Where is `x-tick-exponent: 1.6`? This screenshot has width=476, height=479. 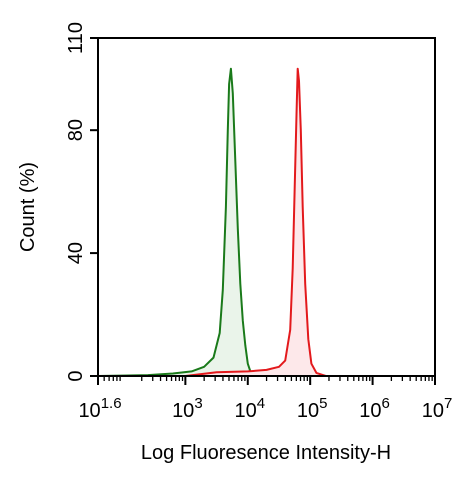 x-tick-exponent: 1.6 is located at coordinates (111, 403).